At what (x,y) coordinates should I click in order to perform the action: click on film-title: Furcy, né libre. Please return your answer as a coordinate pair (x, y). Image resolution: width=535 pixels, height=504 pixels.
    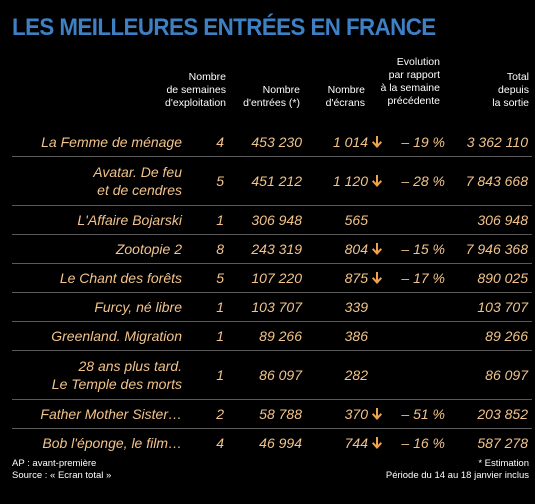
    Looking at the image, I should click on (138, 307).